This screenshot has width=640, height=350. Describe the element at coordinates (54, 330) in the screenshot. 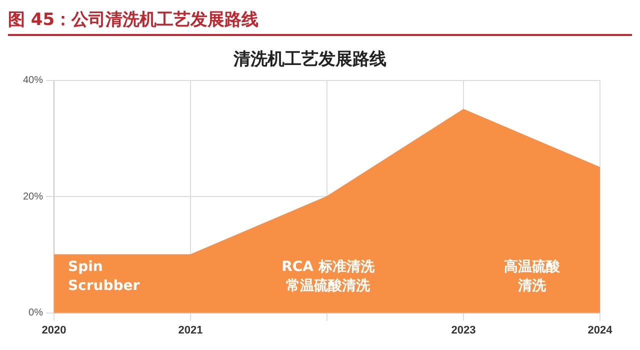

I see `x-tick-label: 2020` at that location.